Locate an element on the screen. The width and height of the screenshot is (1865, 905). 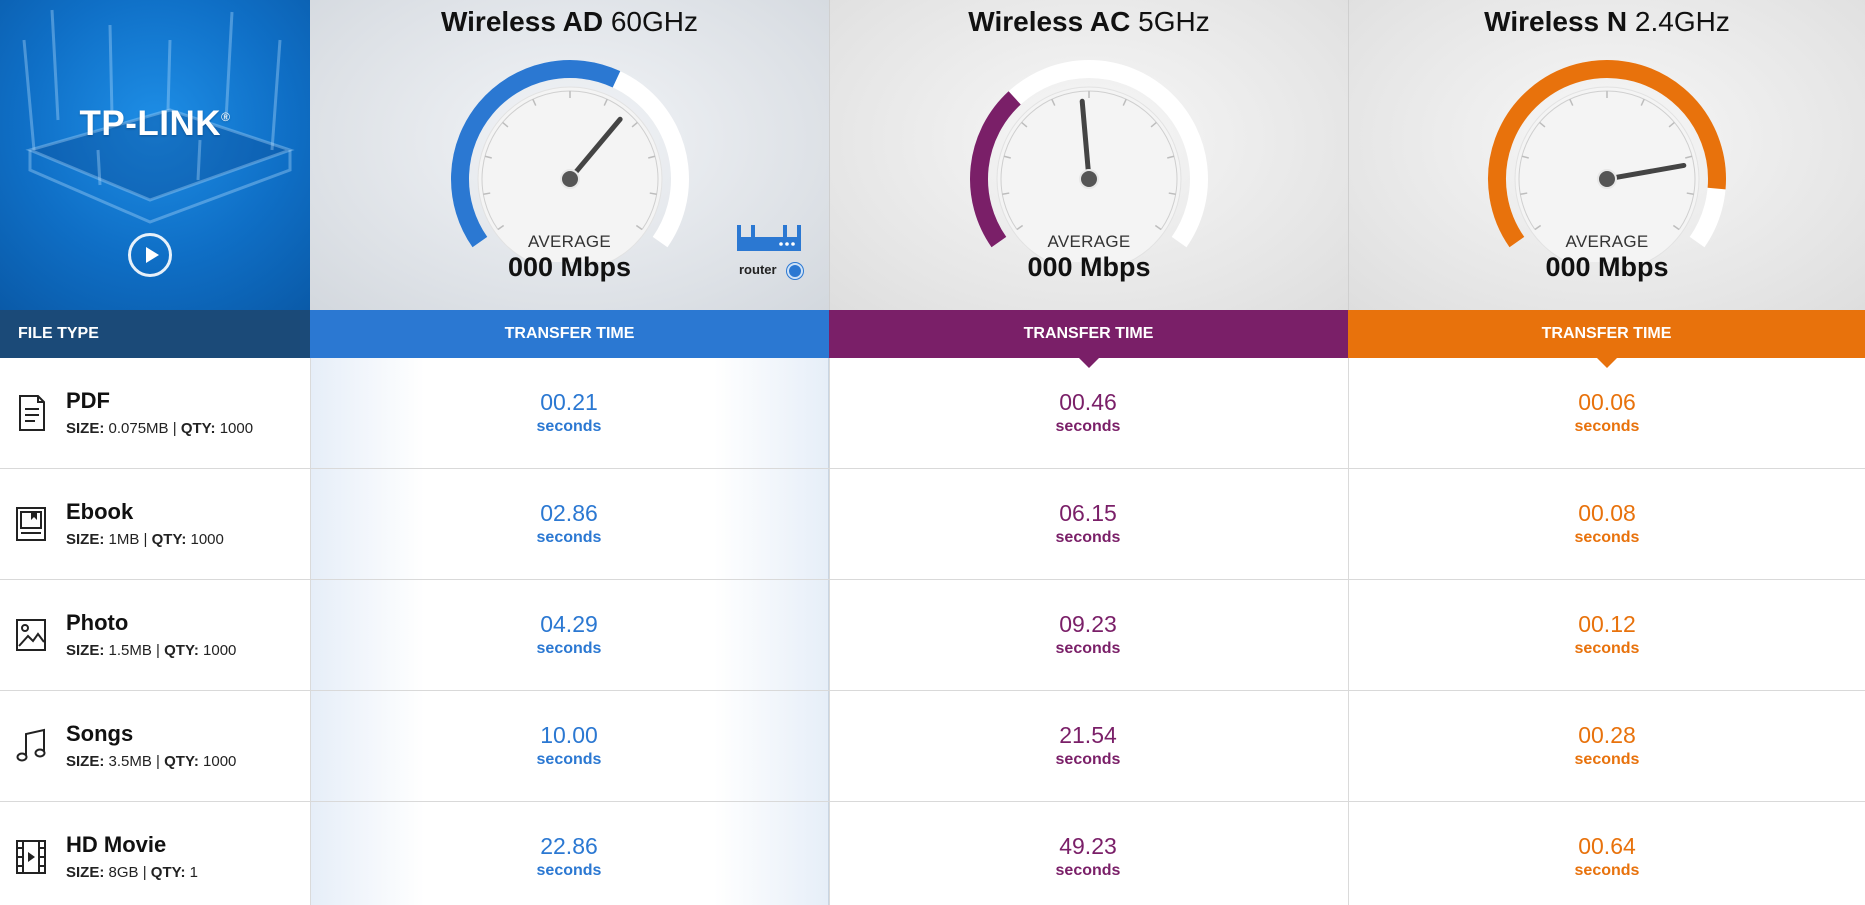
transfer-time-value: 06.15 is located at coordinates (1088, 513).